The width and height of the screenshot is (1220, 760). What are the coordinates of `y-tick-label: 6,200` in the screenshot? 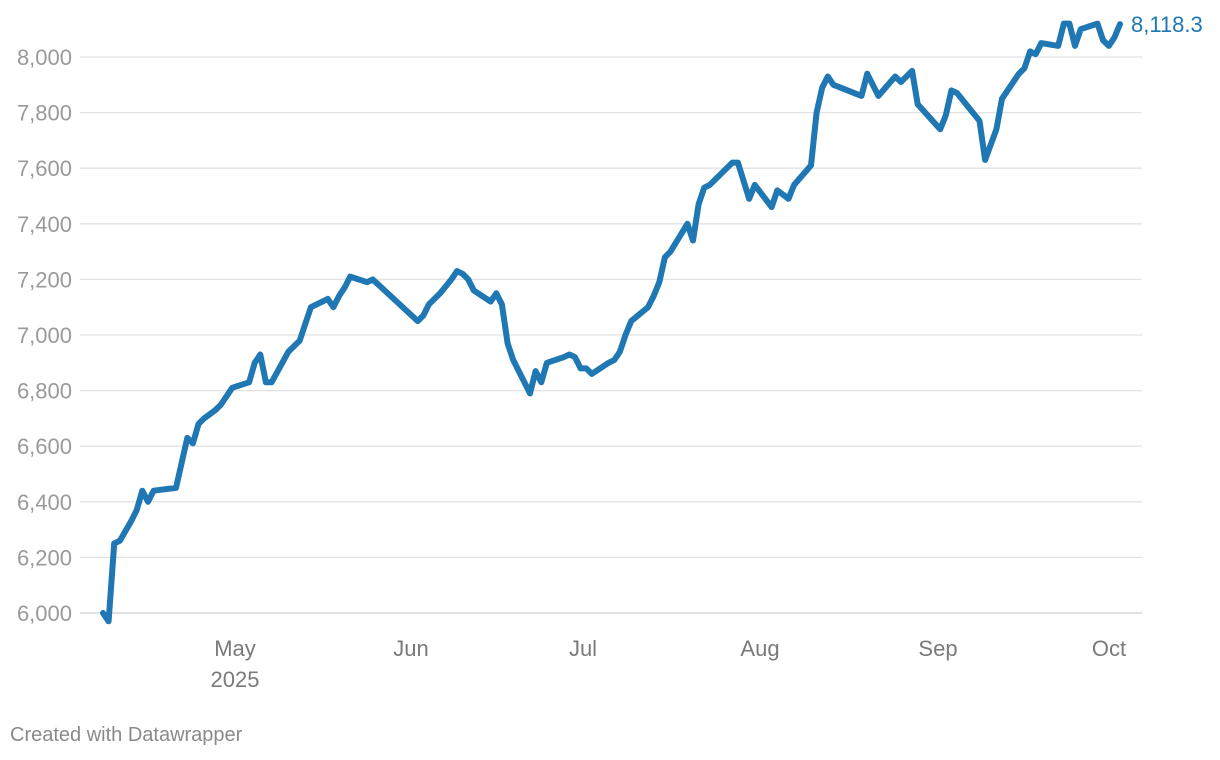 It's located at (44, 557).